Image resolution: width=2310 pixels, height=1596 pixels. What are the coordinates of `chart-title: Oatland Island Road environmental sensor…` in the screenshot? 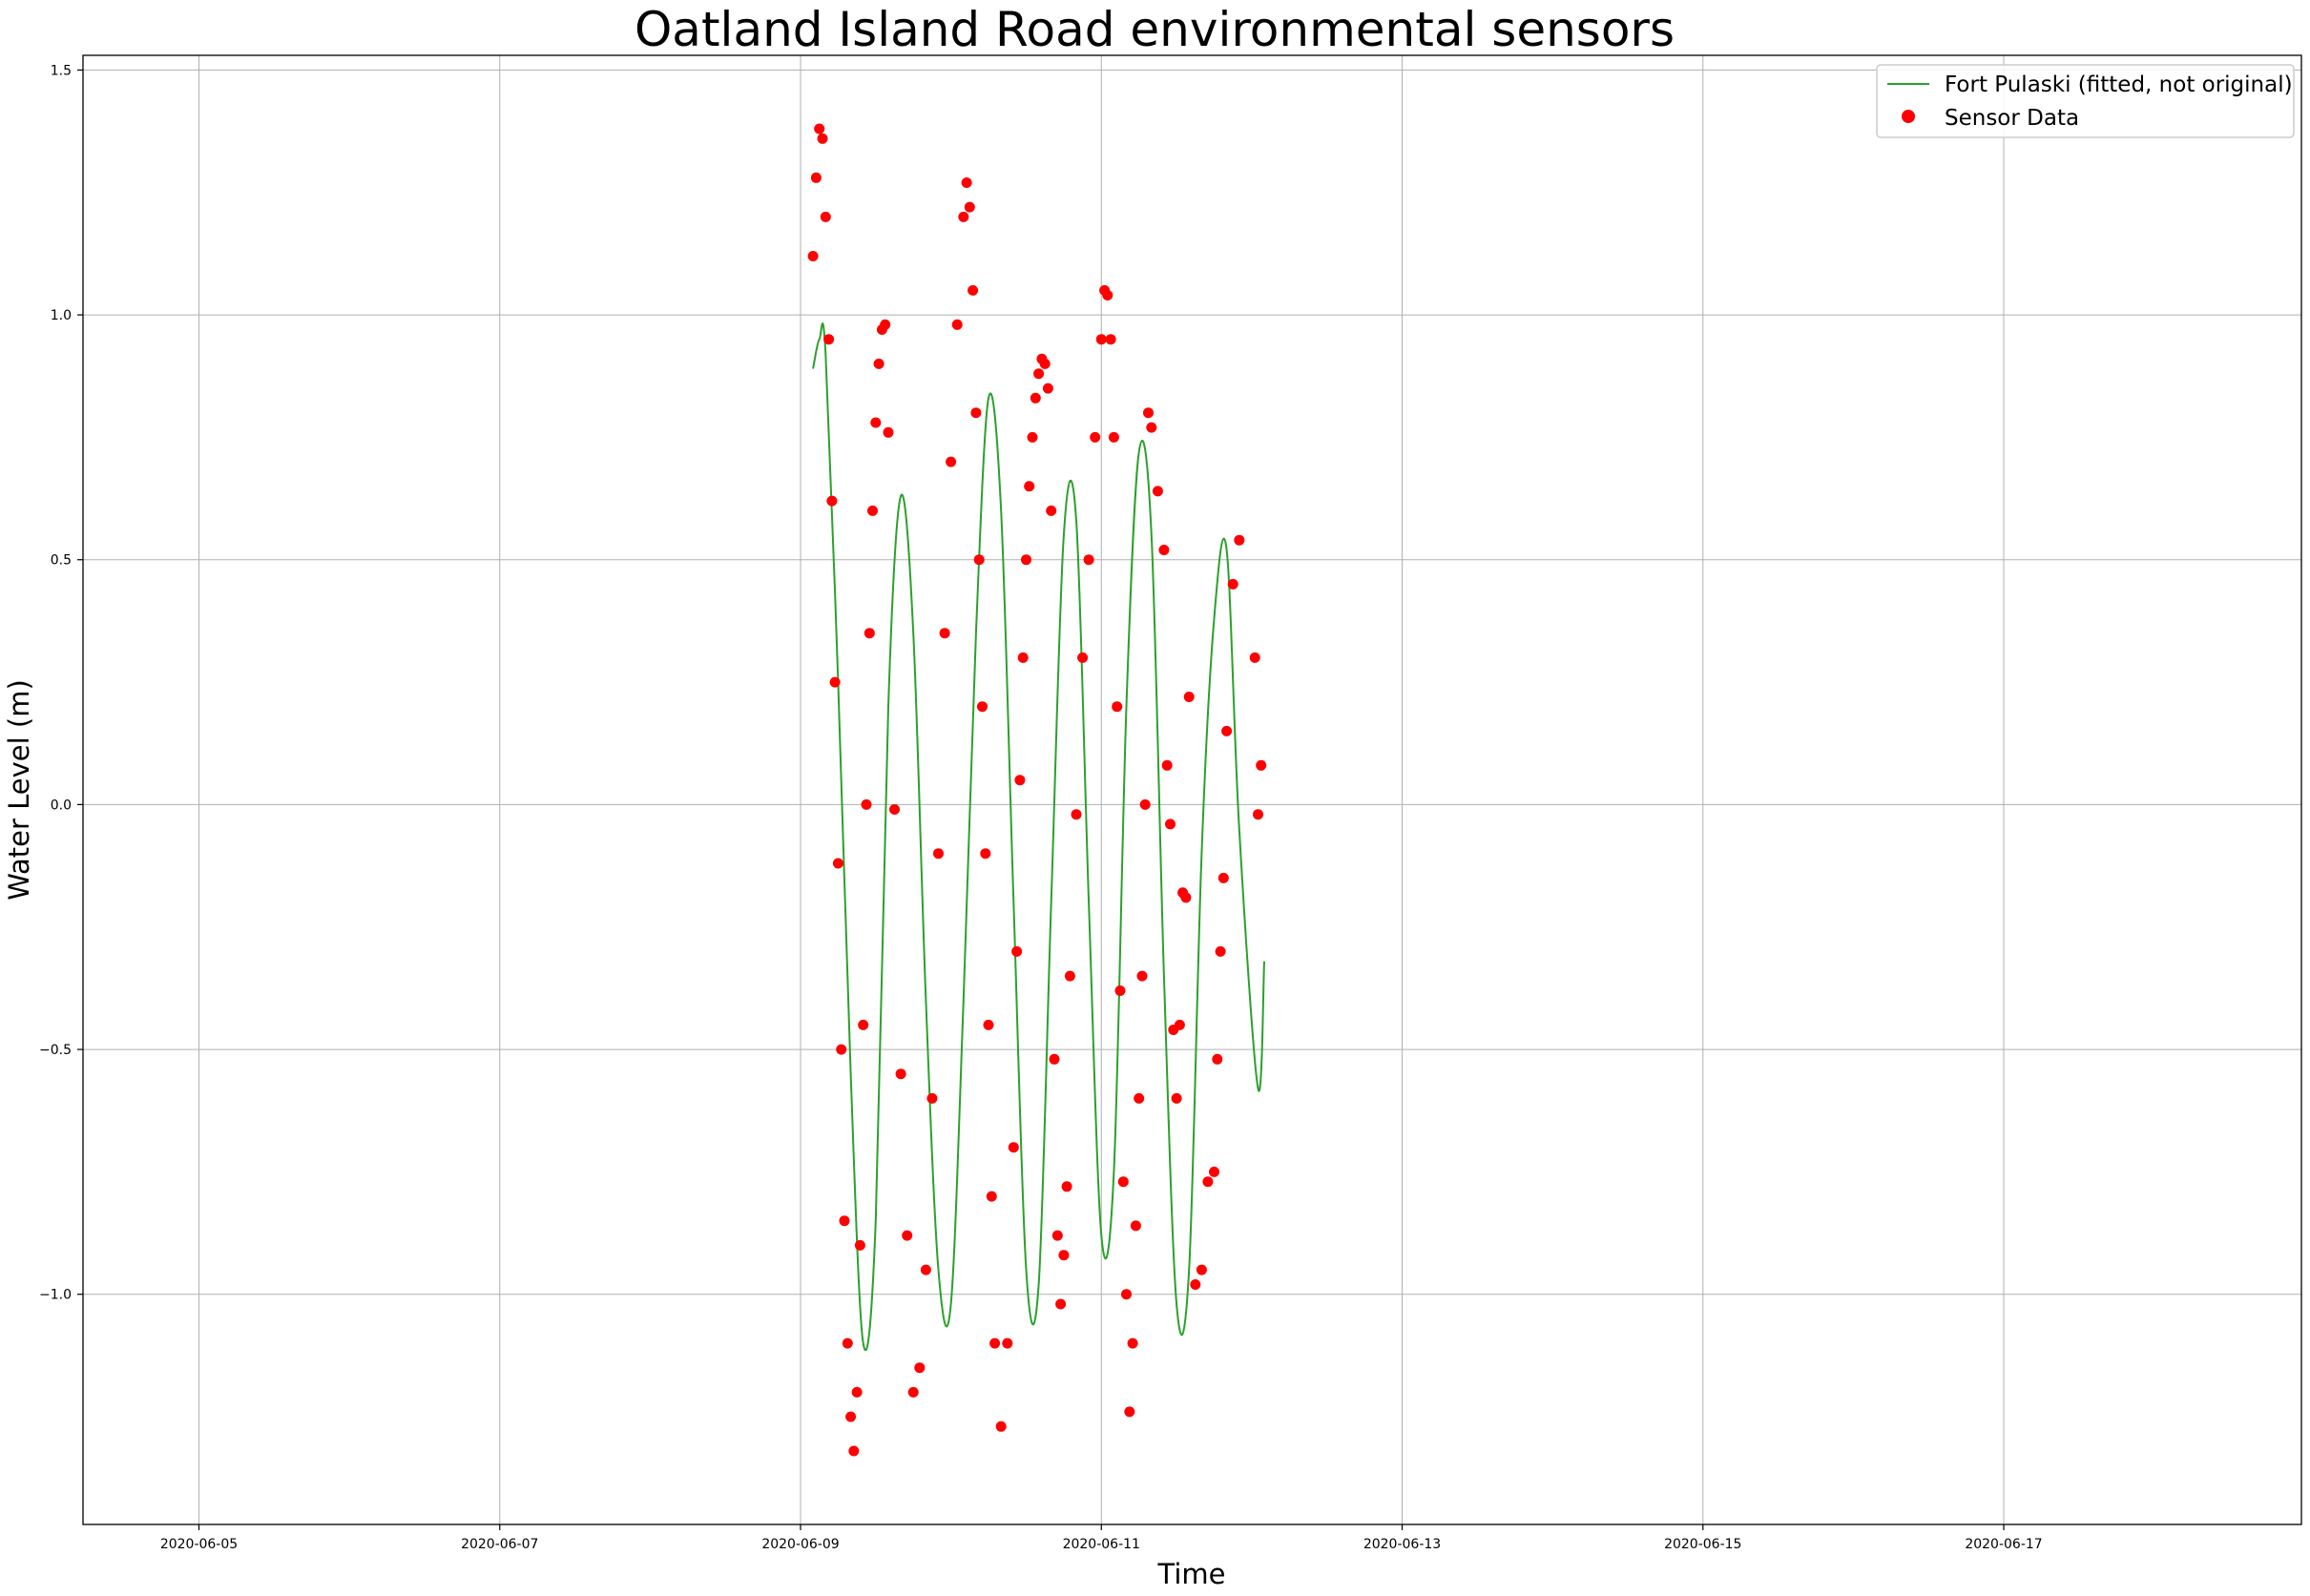 It's located at (1155, 30).